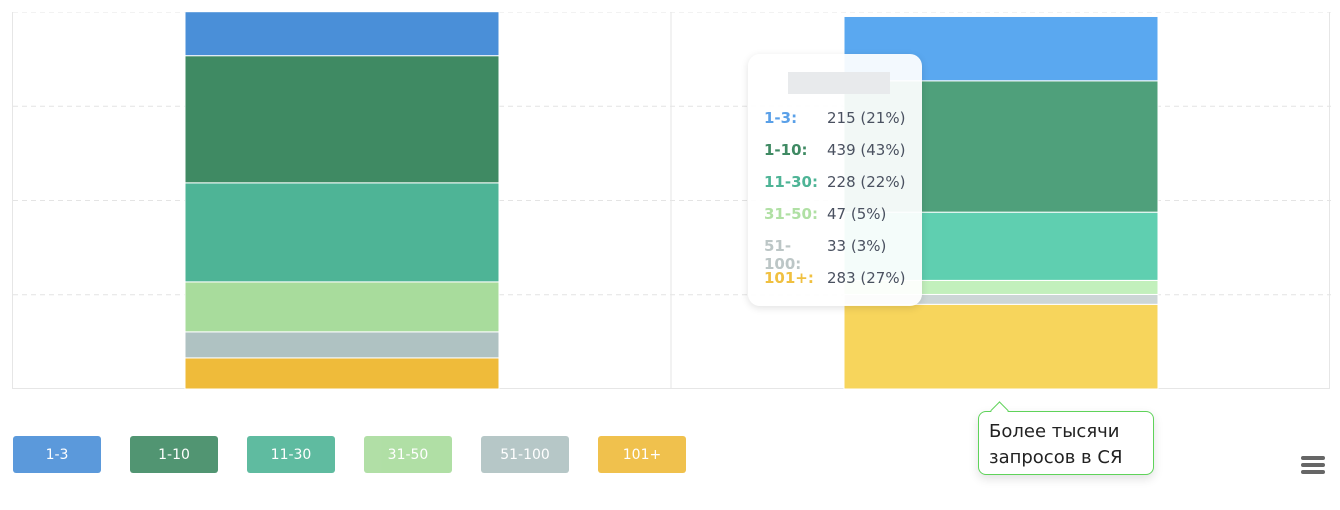  I want to click on legend: 1-3 1-10 11-30 31-50 51-100 101+, so click(349, 454).